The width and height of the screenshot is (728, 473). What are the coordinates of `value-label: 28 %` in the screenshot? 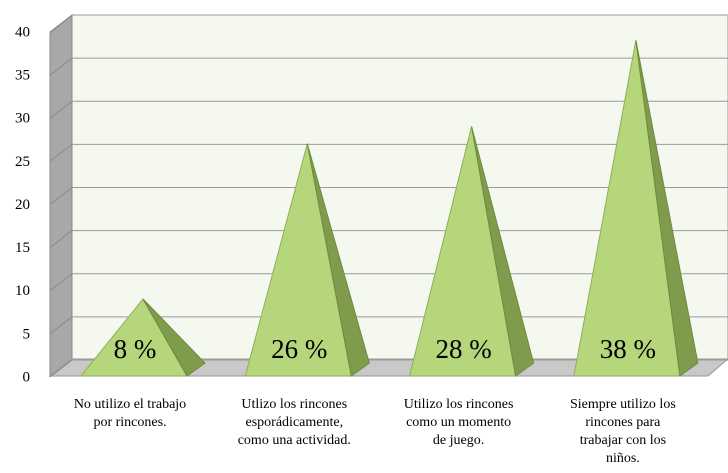 It's located at (463, 349).